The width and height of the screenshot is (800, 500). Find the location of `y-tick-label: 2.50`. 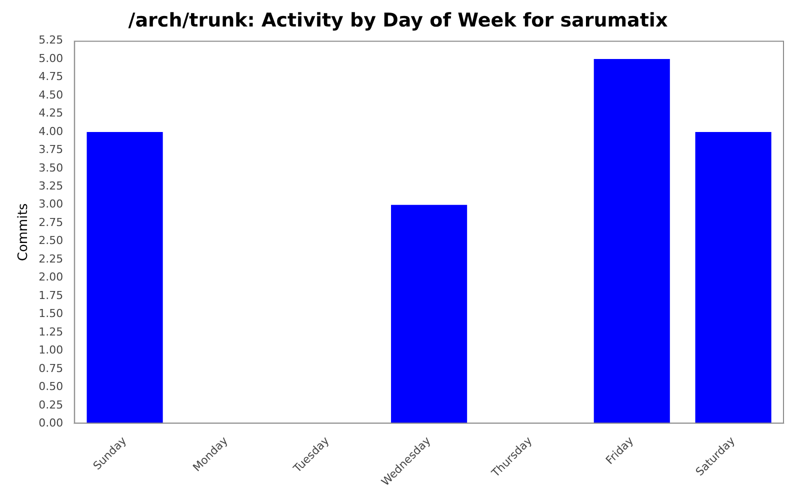

y-tick-label: 2.50 is located at coordinates (51, 241).